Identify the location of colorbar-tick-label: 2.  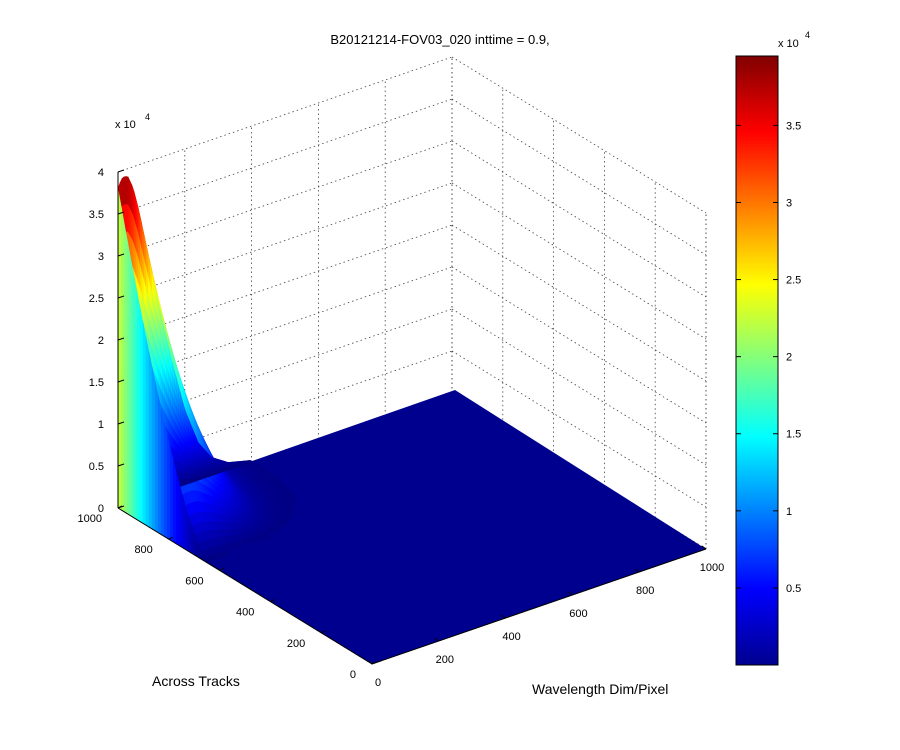
(789, 358).